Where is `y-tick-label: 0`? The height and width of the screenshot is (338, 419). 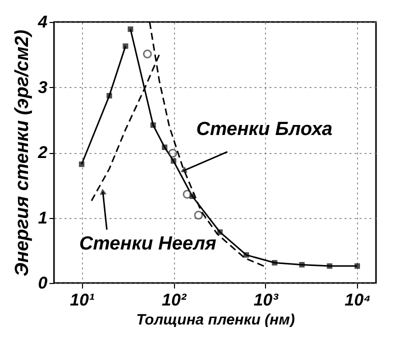 y-tick-label: 0 is located at coordinates (43, 283).